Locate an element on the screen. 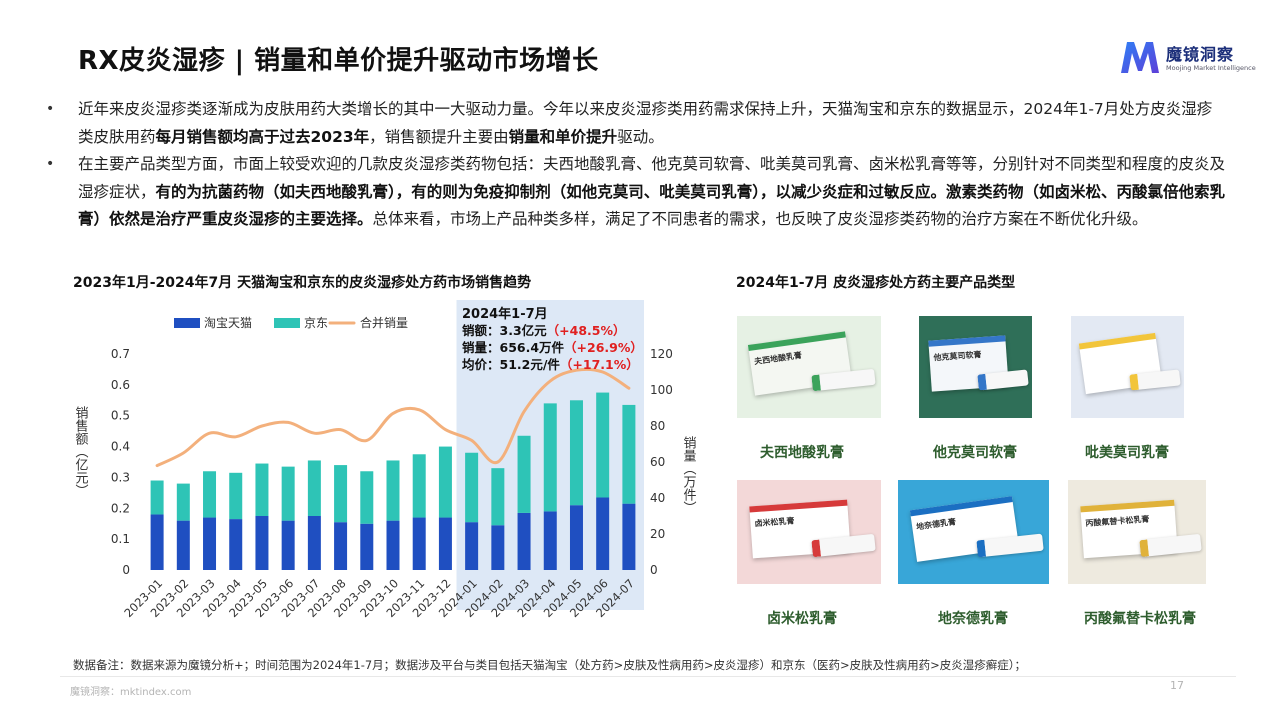 The height and width of the screenshot is (720, 1280). annotation-value: 销额：3.3亿元 is located at coordinates (504, 330).